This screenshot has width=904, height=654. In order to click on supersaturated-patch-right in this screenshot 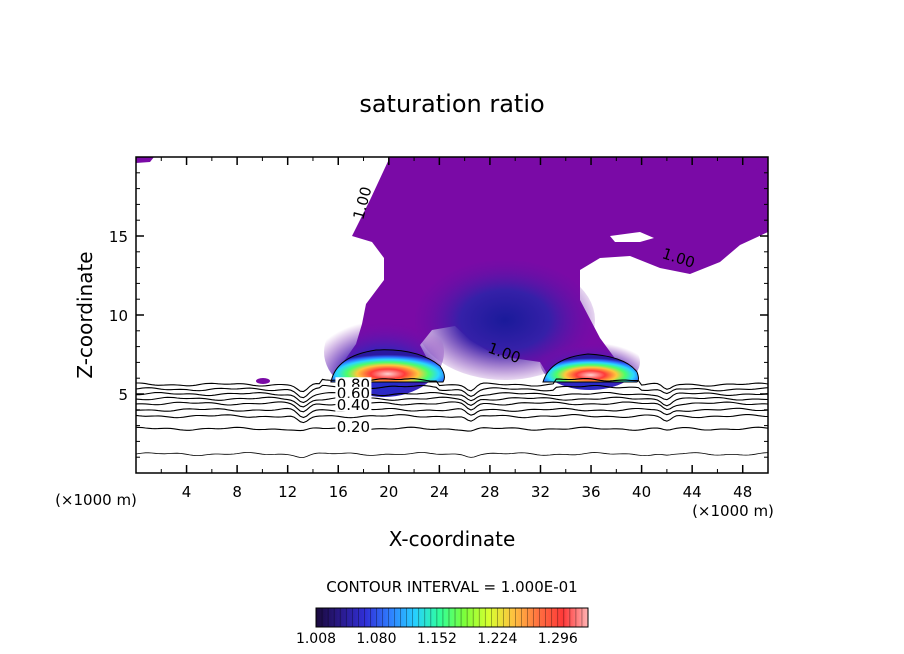, I will do `click(755, 200)`.